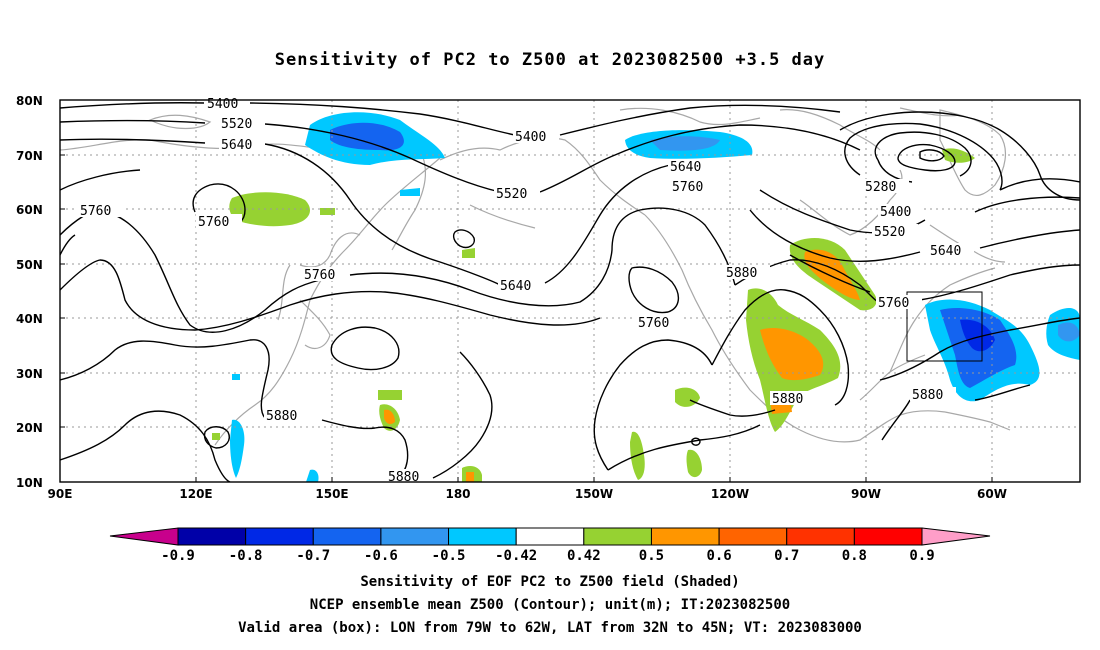 Image resolution: width=1100 pixels, height=650 pixels. Describe the element at coordinates (956, 536) in the screenshot. I see `colorbar-high-end` at that location.